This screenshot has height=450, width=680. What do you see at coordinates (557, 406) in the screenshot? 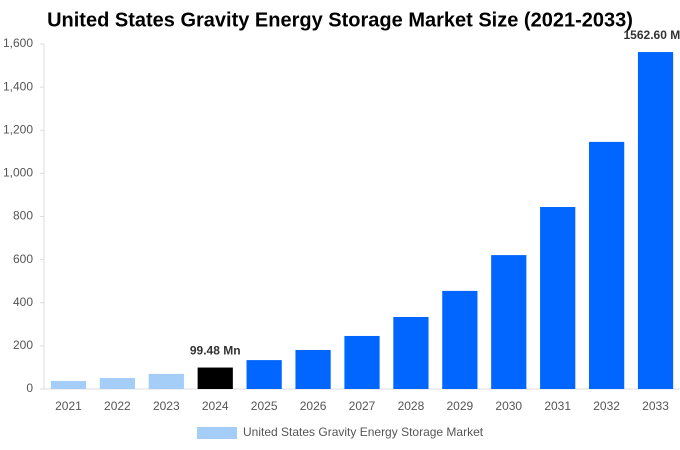
I see `x-tick-label: 2031` at bounding box center [557, 406].